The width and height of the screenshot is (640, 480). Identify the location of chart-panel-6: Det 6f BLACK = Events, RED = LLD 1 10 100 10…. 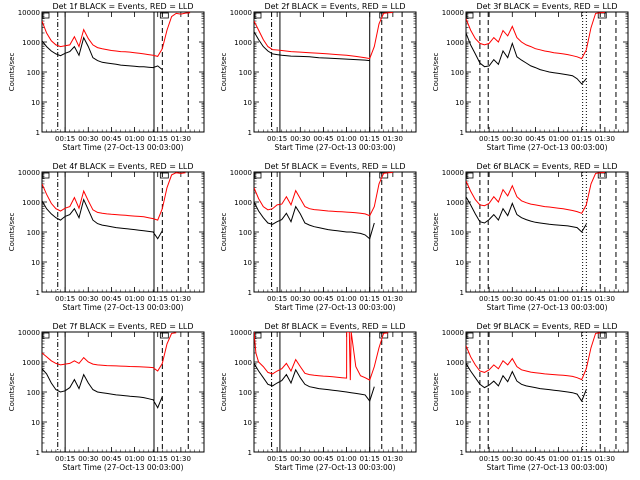
(530, 237).